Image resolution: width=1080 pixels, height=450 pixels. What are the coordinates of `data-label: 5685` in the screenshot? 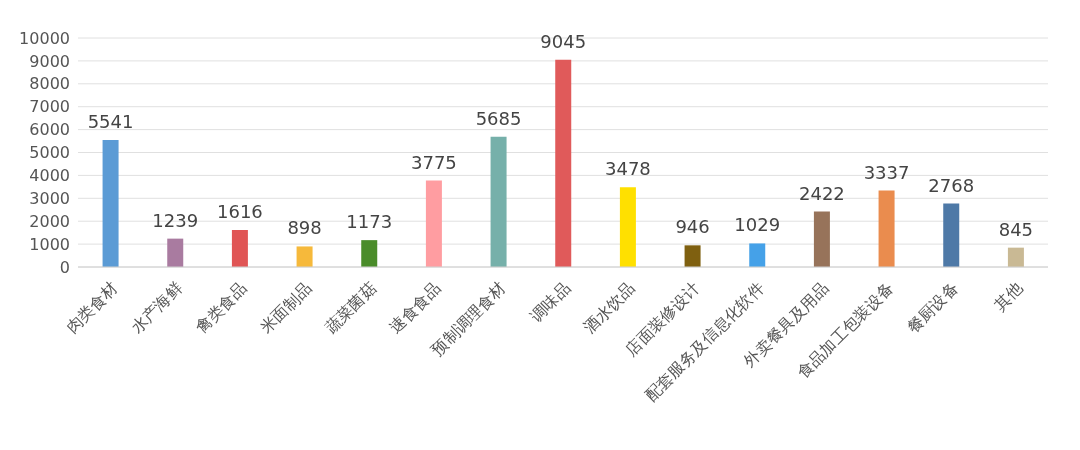 It's located at (498, 118).